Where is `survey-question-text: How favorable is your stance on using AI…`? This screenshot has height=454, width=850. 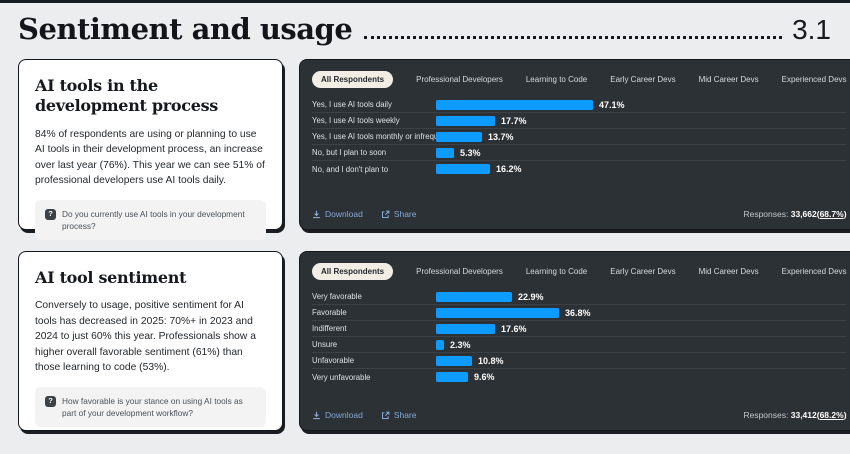 survey-question-text: How favorable is your stance on using AI… is located at coordinates (152, 406).